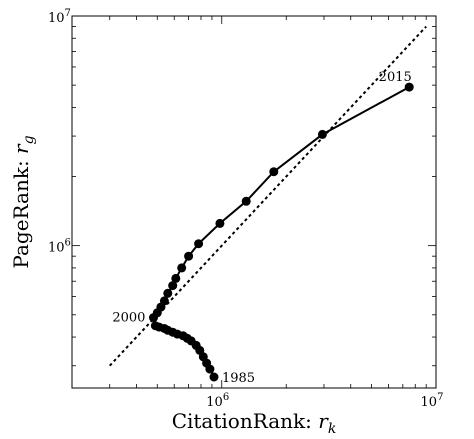 The width and height of the screenshot is (474, 439). I want to click on x-tick-label: 10⁷, so click(432, 401).